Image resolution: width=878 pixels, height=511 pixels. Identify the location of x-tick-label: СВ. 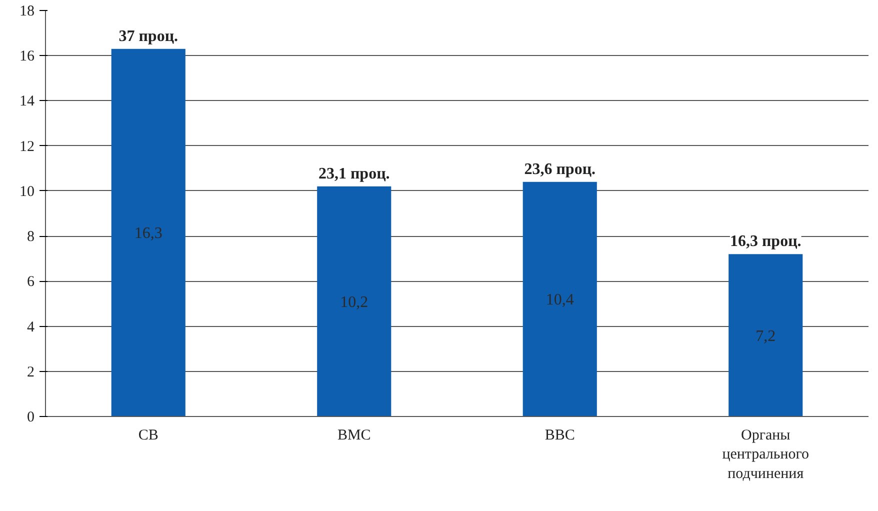
(148, 436).